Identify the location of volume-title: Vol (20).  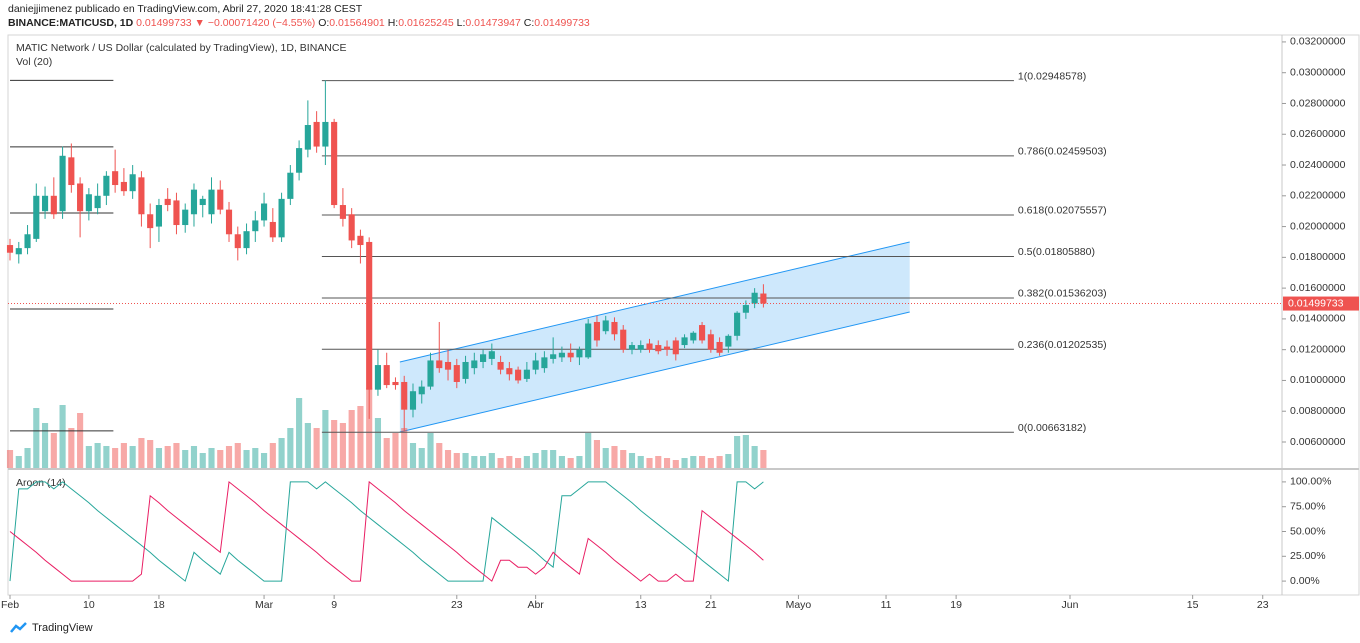
(34, 62).